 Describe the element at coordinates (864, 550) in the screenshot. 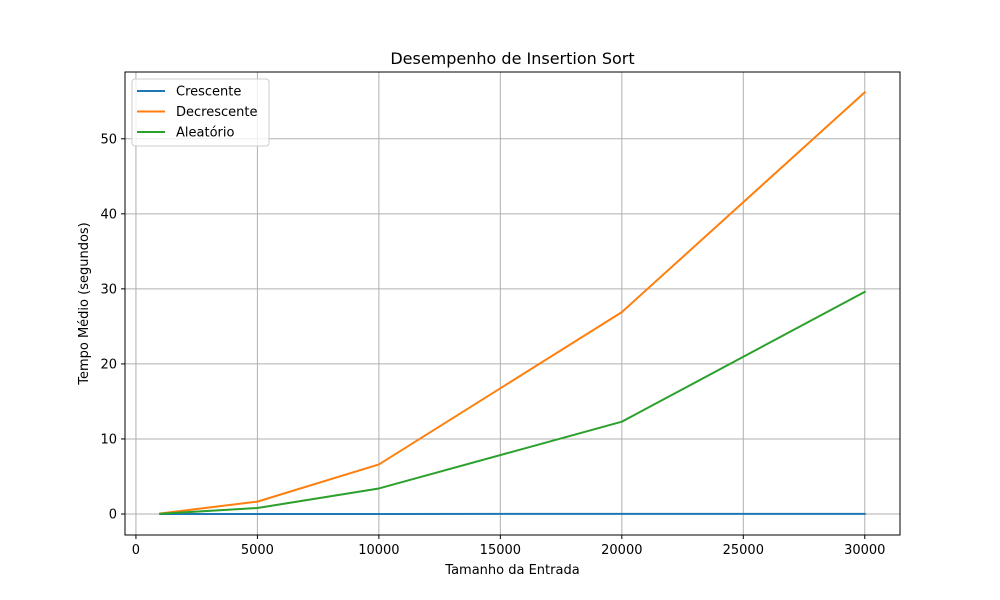

I see `x-tick-label-6: 30000` at that location.